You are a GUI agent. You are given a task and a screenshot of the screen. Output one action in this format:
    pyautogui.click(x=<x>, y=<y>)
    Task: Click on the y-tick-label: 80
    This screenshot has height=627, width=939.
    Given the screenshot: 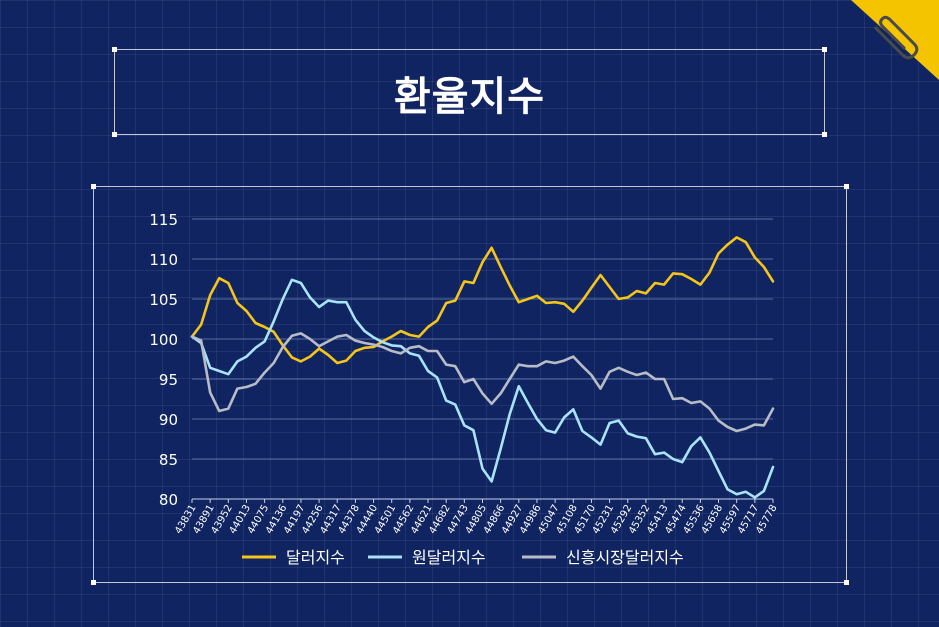 What is the action you would take?
    pyautogui.click(x=168, y=500)
    